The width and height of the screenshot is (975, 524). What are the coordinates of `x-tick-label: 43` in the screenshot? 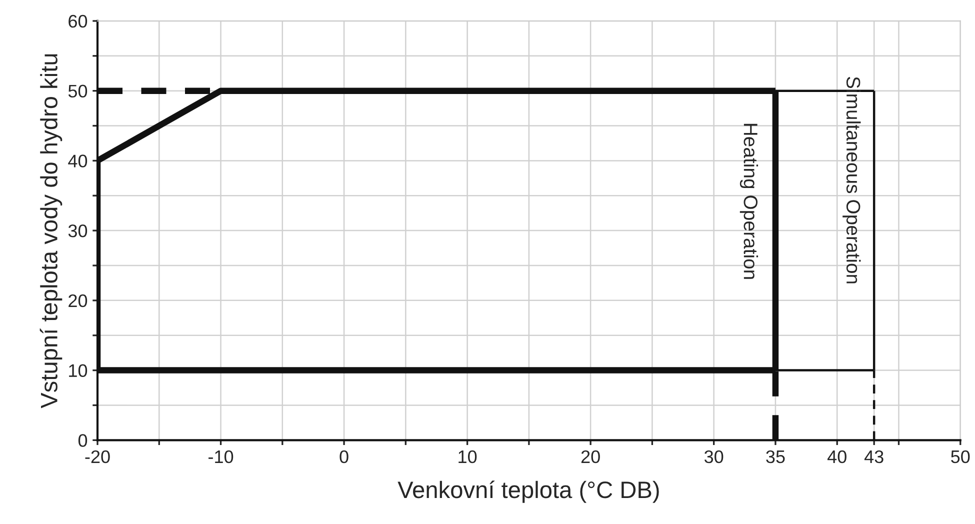 It's located at (874, 457).